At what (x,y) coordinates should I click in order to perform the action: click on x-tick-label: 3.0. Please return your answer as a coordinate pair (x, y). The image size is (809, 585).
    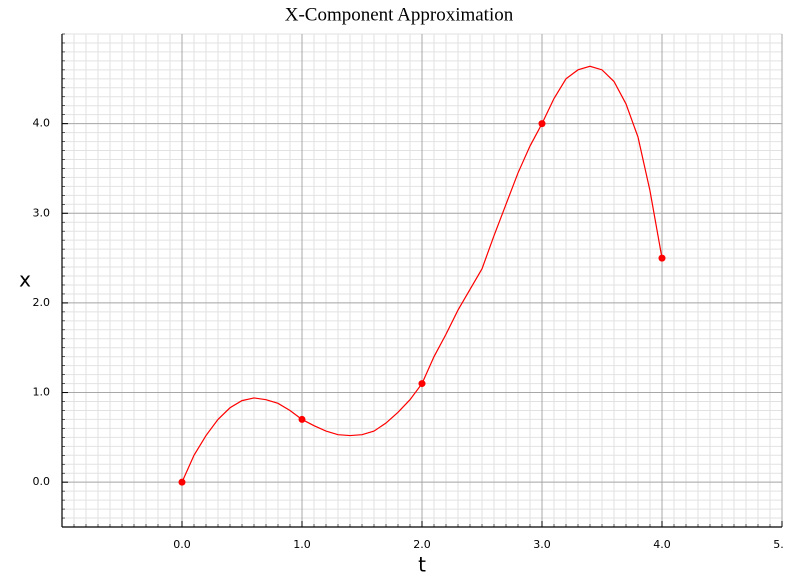
    Looking at the image, I should click on (542, 544).